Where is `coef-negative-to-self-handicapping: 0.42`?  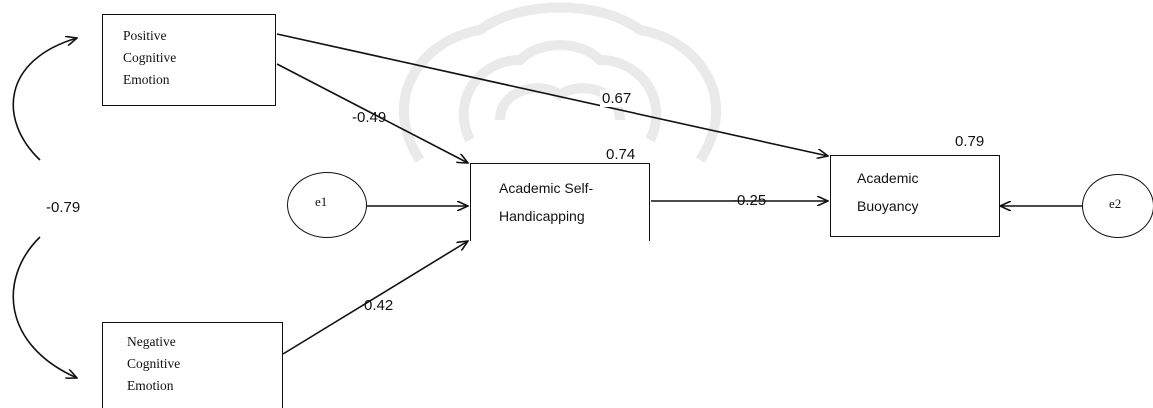 coef-negative-to-self-handicapping: 0.42 is located at coordinates (379, 305).